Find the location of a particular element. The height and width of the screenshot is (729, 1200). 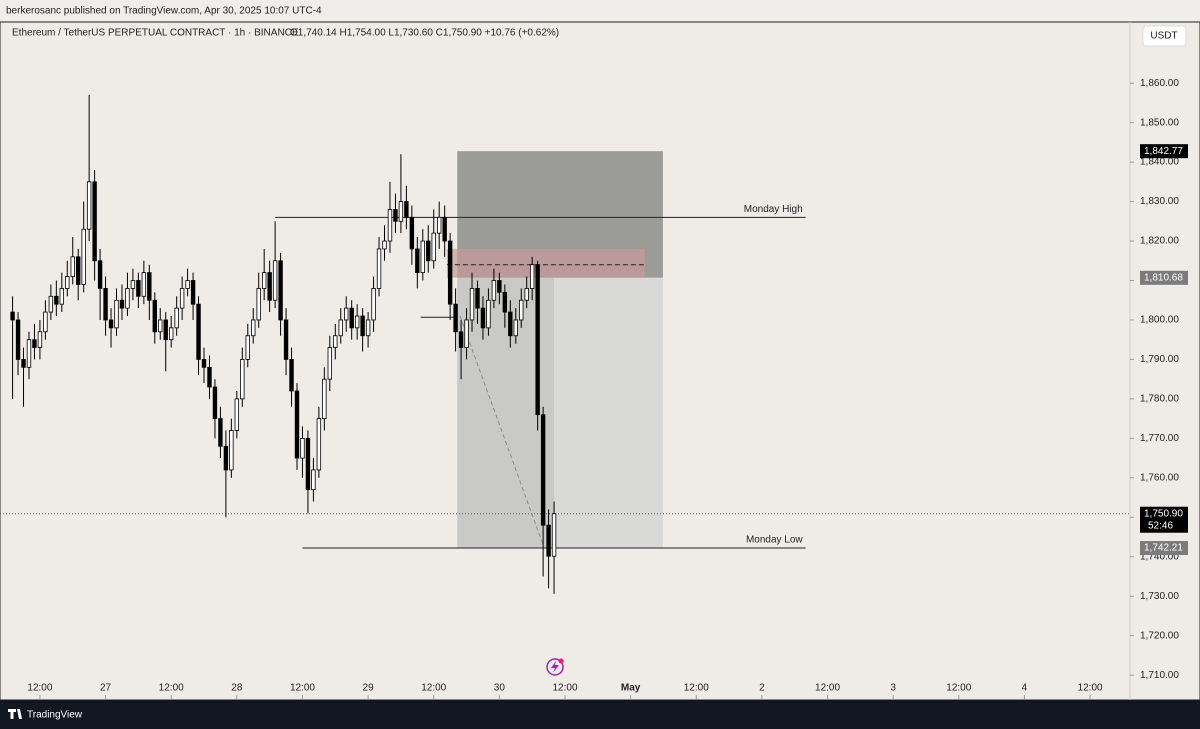

y-tick-label: 1,830.00 is located at coordinates (1159, 201).